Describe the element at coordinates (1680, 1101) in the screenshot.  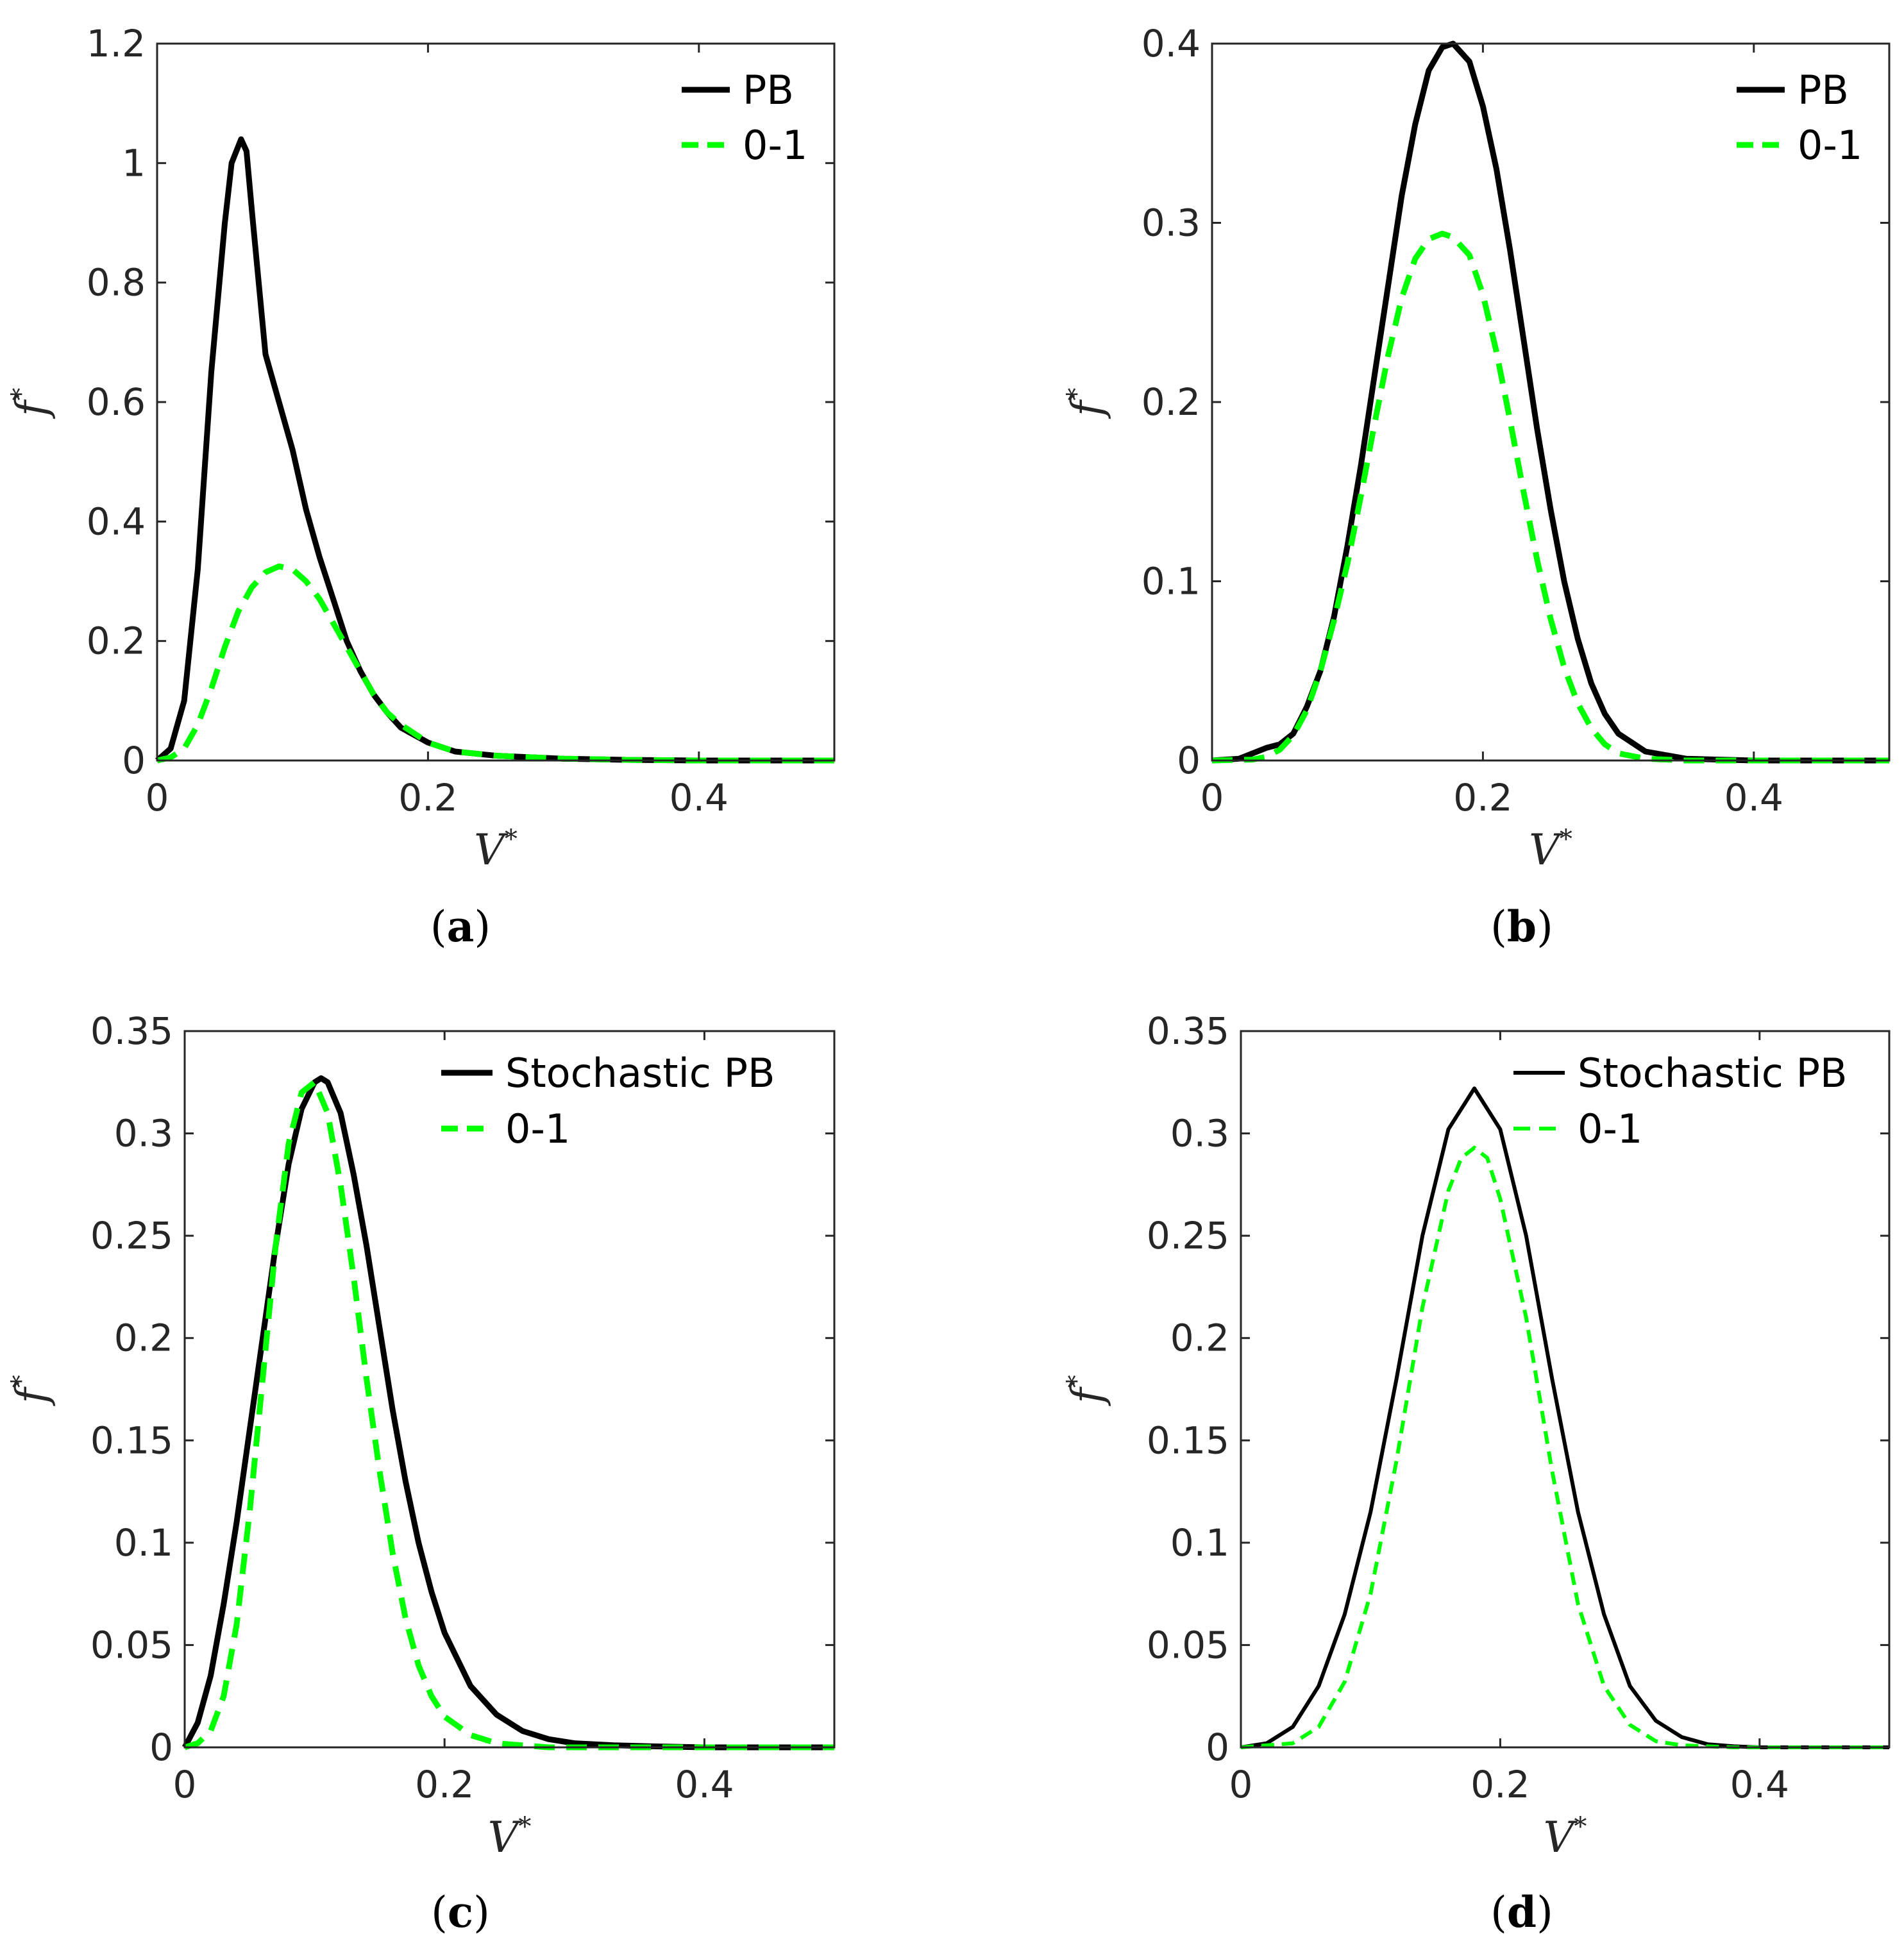
I see `legend-d: Stochastic PB 0-1` at that location.